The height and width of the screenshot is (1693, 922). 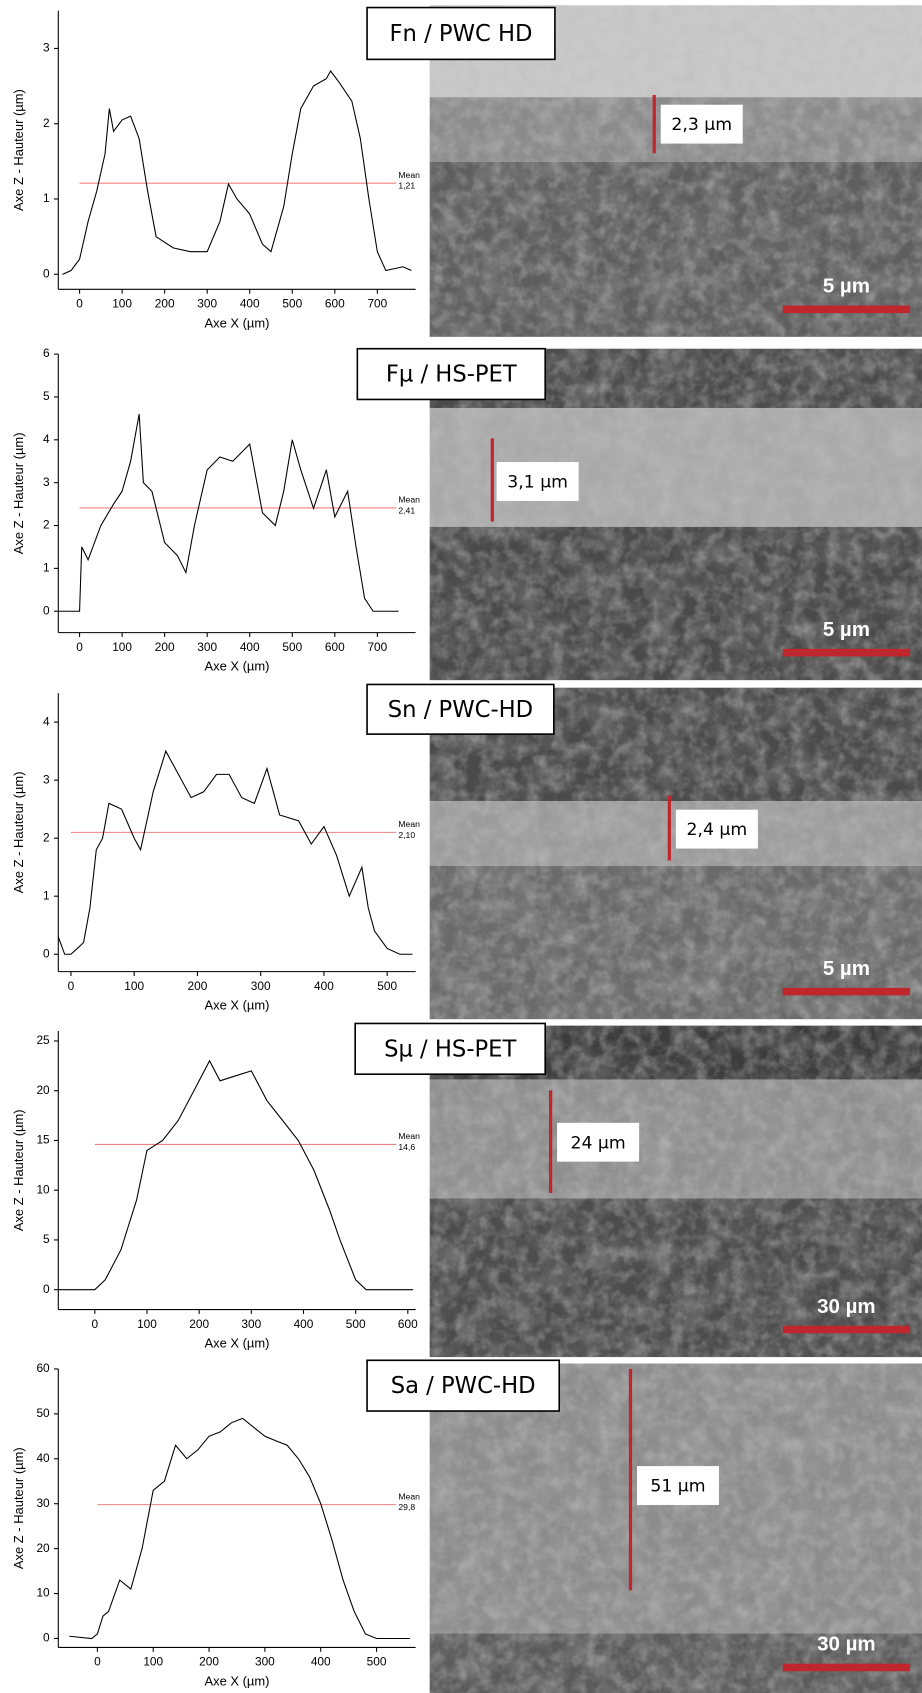 I want to click on y-tick-label: 50, so click(x=43, y=1413).